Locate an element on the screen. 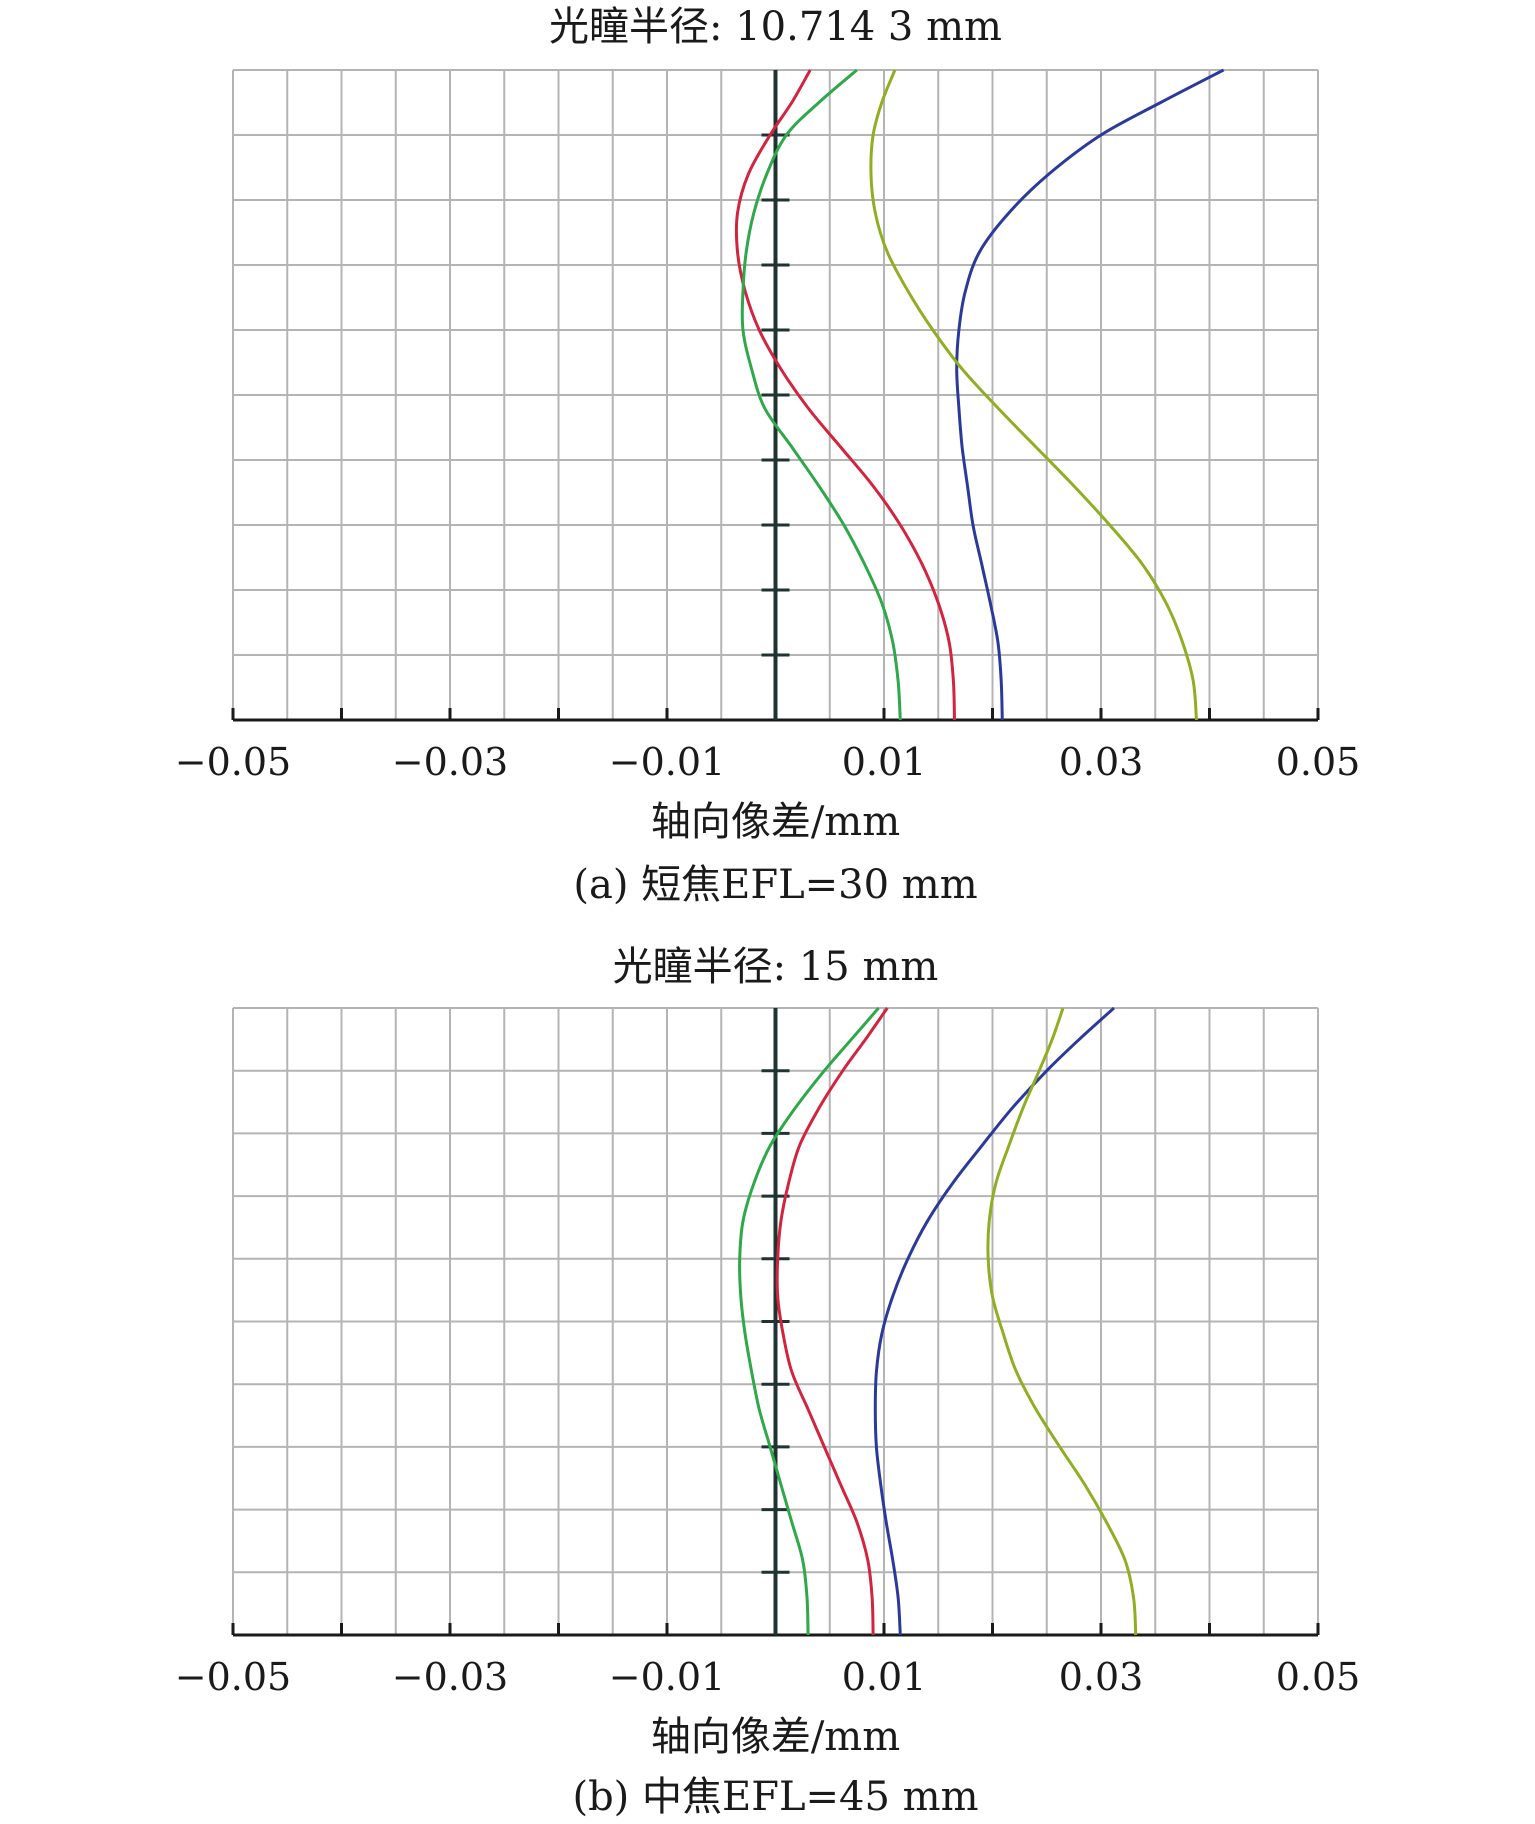 The height and width of the screenshot is (1824, 1535). panel-caption: (b) 中焦EFL=45 mm is located at coordinates (775, 1797).